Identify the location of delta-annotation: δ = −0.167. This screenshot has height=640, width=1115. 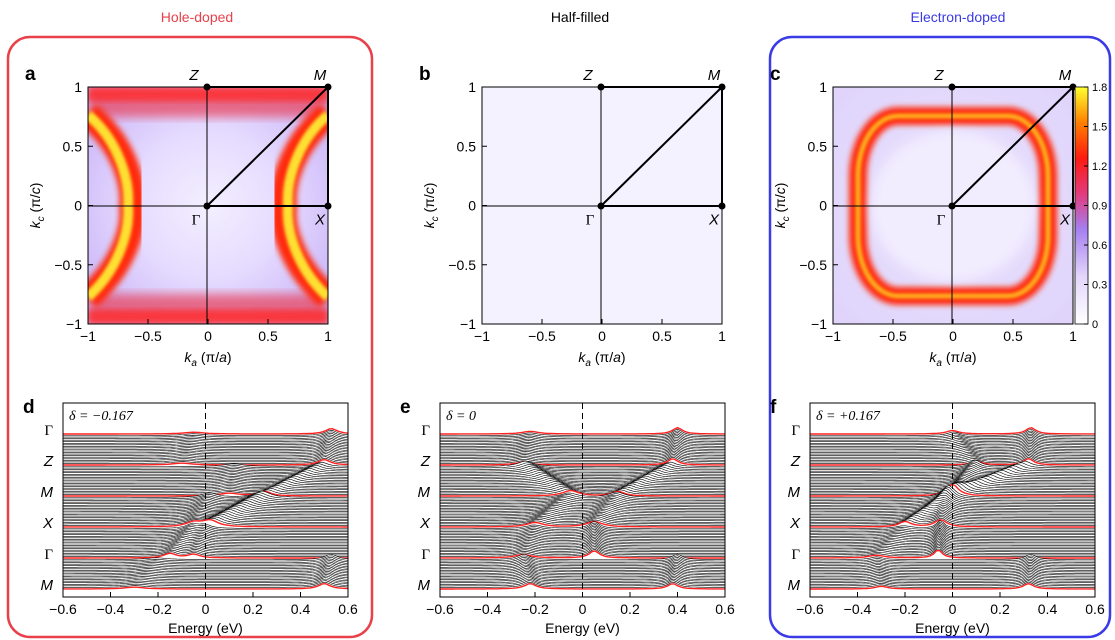
(101, 416).